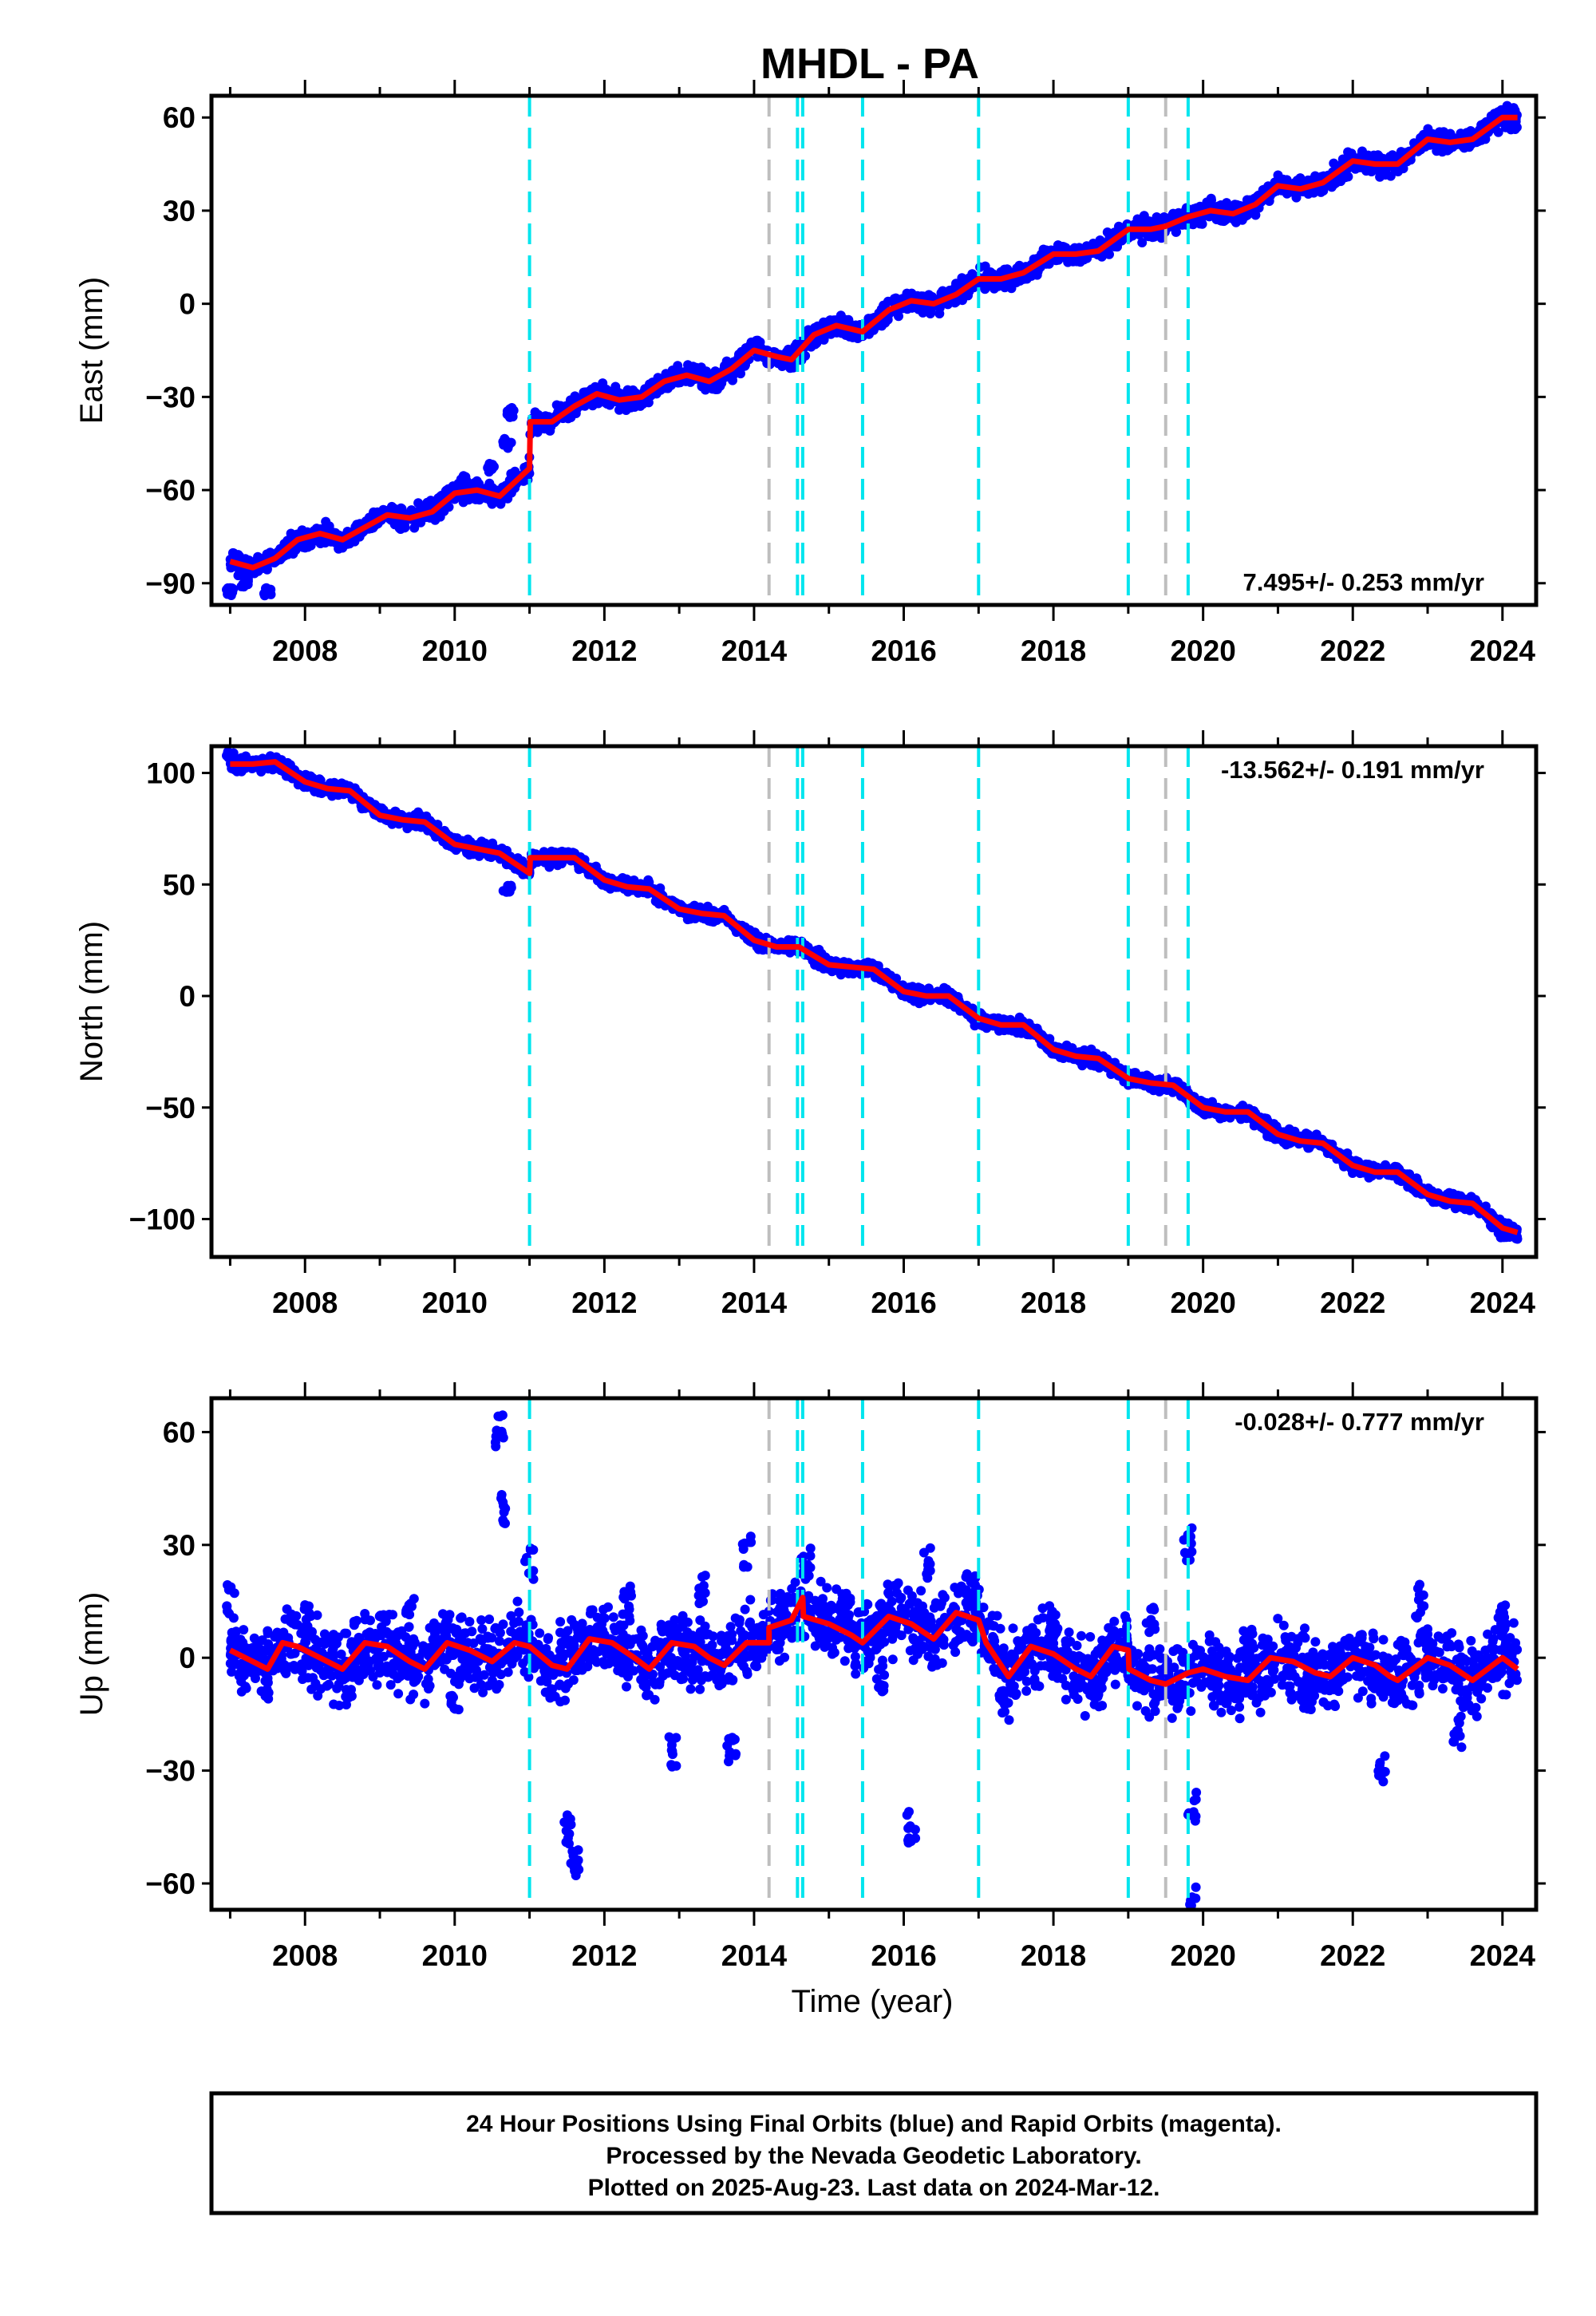 This screenshot has width=1596, height=2316. Describe the element at coordinates (869, 64) in the screenshot. I see `chart-title: MHDL - PA` at that location.